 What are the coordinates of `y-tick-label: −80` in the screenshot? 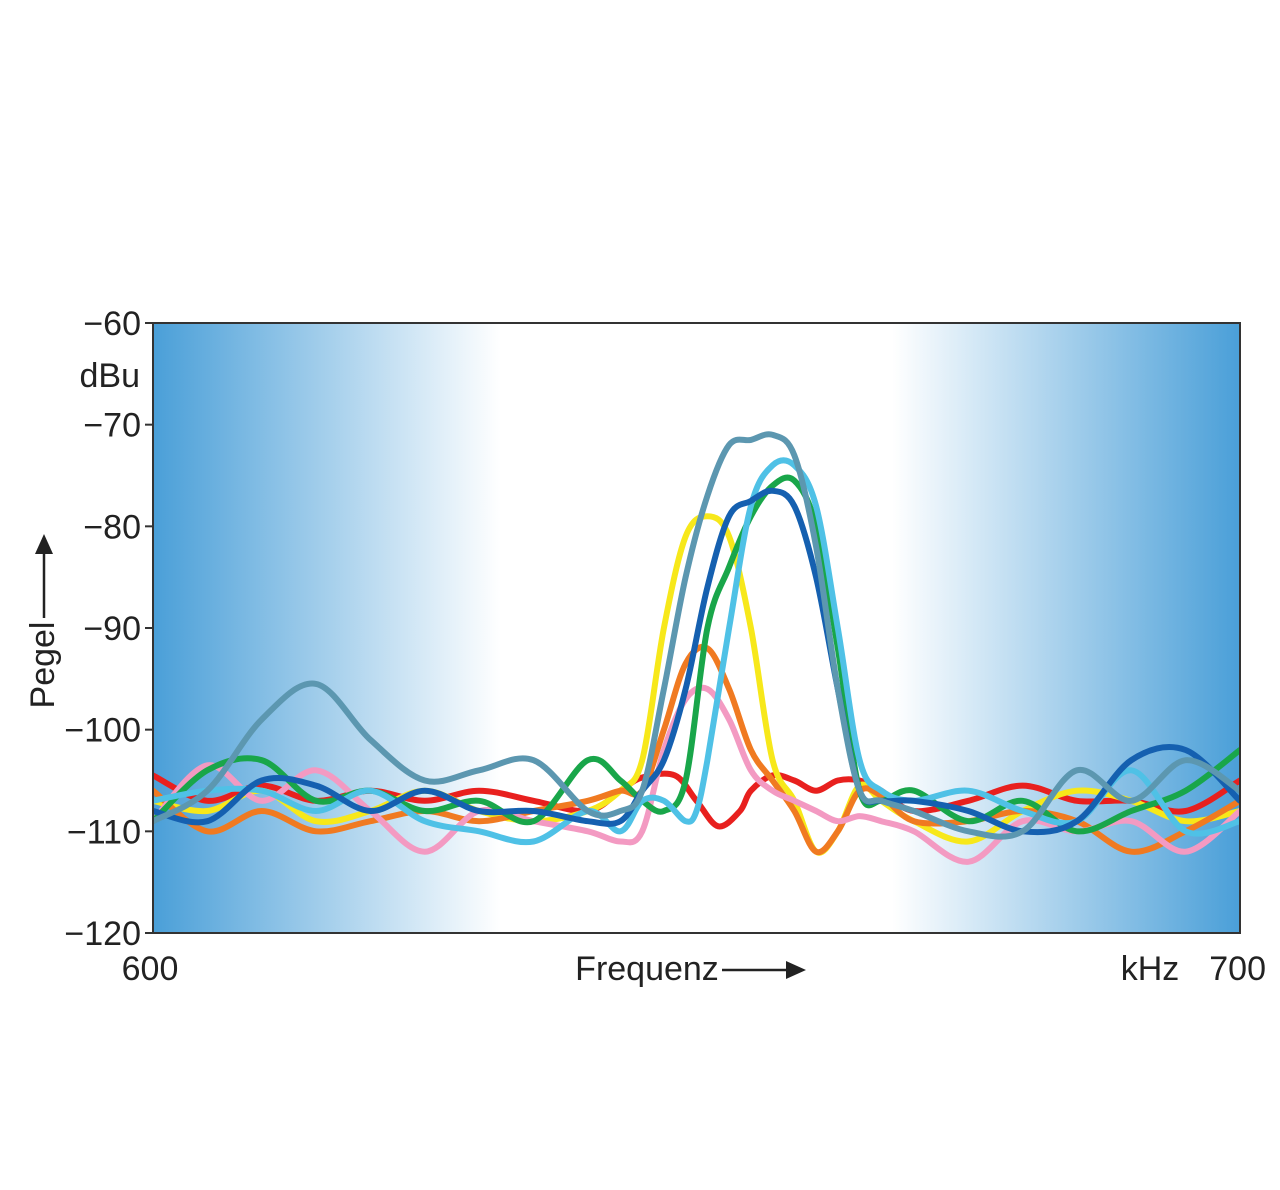 It's located at (112, 527).